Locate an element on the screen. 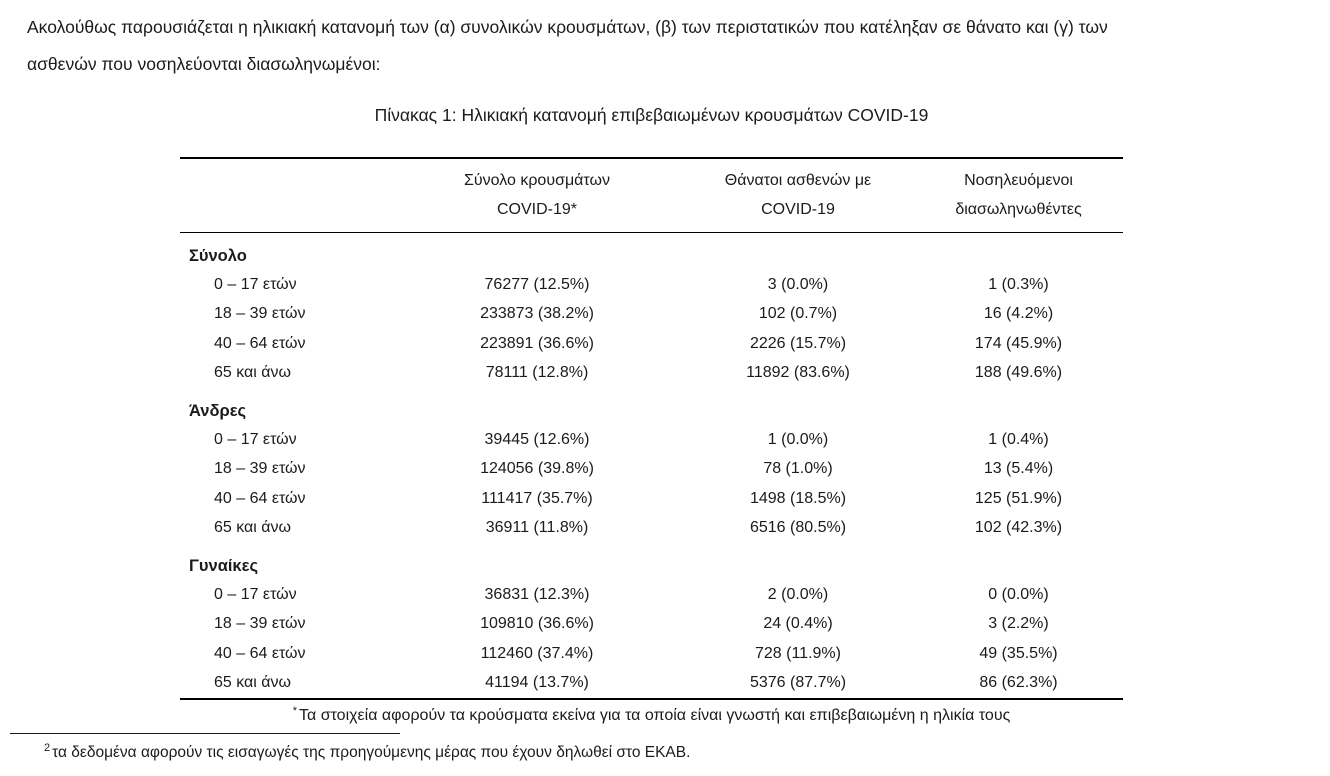  deaths-cell: 2226 (15.7%) is located at coordinates (798, 343).